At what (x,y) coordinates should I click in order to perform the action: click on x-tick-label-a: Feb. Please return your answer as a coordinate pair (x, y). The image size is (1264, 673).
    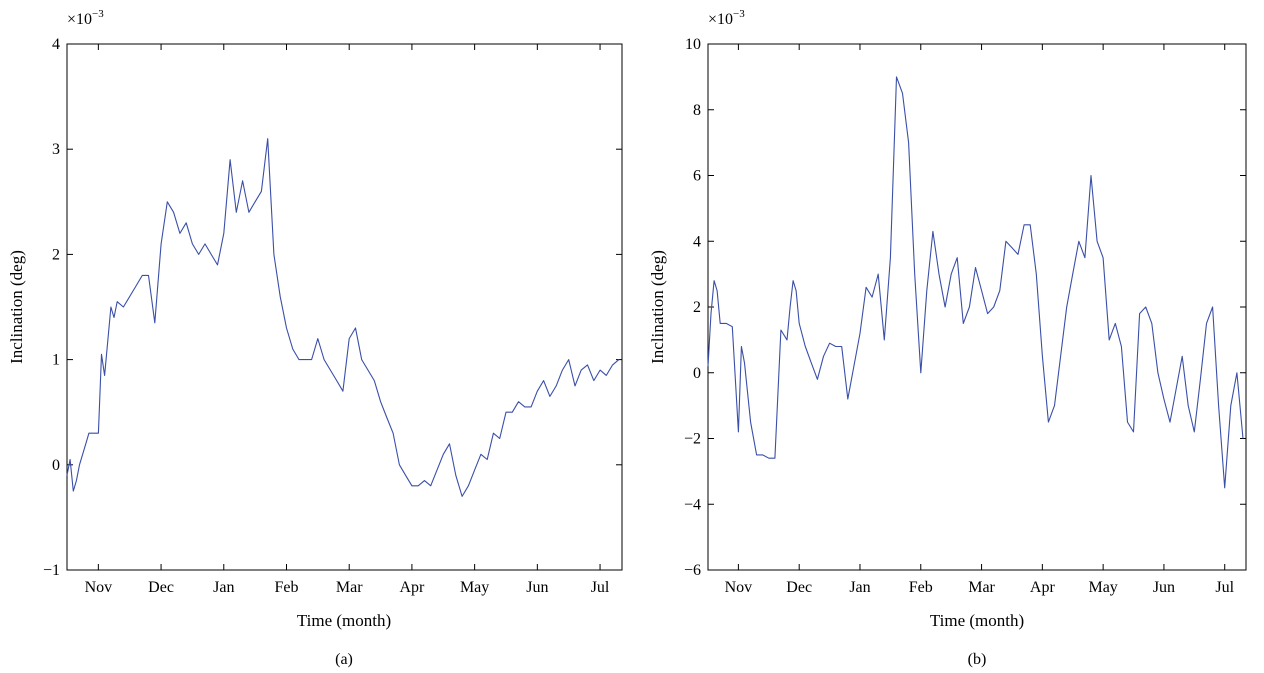
    Looking at the image, I should click on (286, 587).